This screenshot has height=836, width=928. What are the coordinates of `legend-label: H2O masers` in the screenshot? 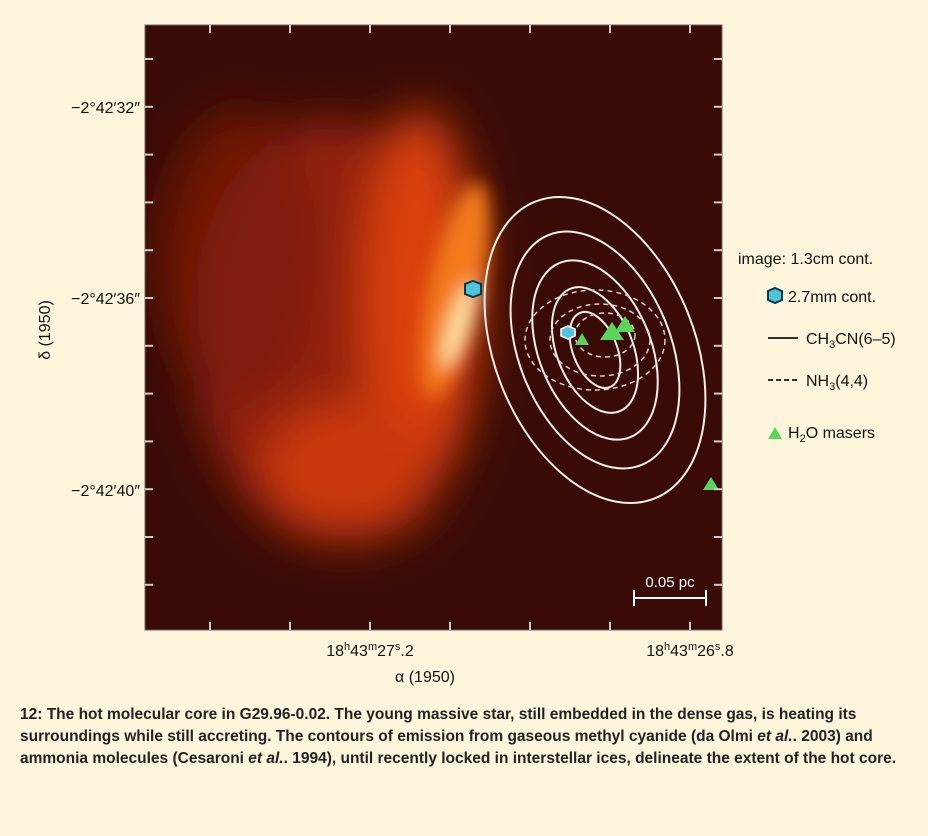 It's located at (831, 435).